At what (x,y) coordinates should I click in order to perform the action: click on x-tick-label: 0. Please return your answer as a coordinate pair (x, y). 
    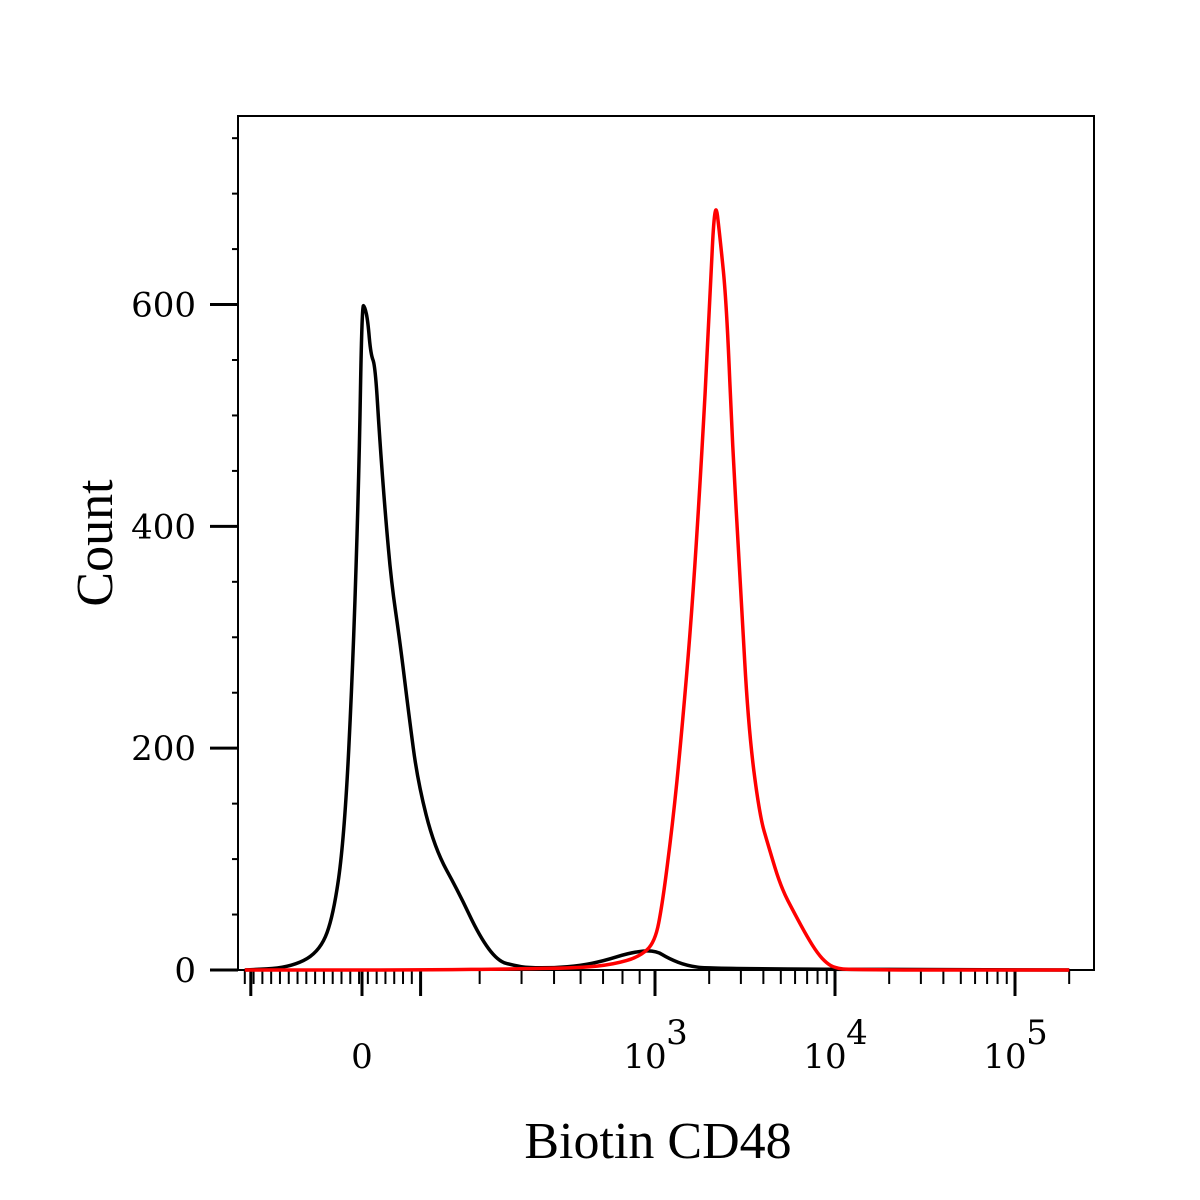
    Looking at the image, I should click on (362, 1057).